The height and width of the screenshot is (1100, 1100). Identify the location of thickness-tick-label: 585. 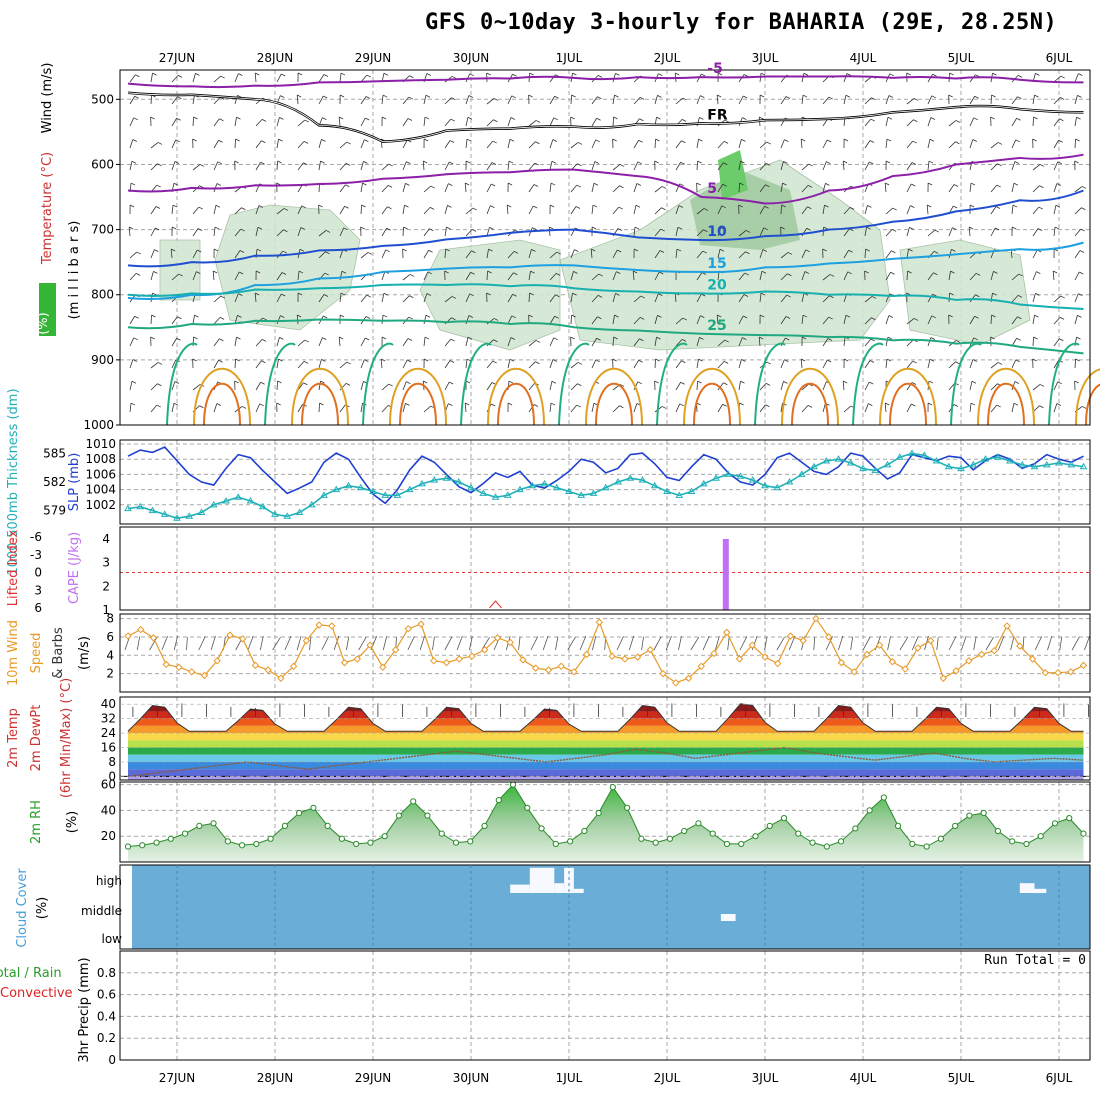
(54, 453).